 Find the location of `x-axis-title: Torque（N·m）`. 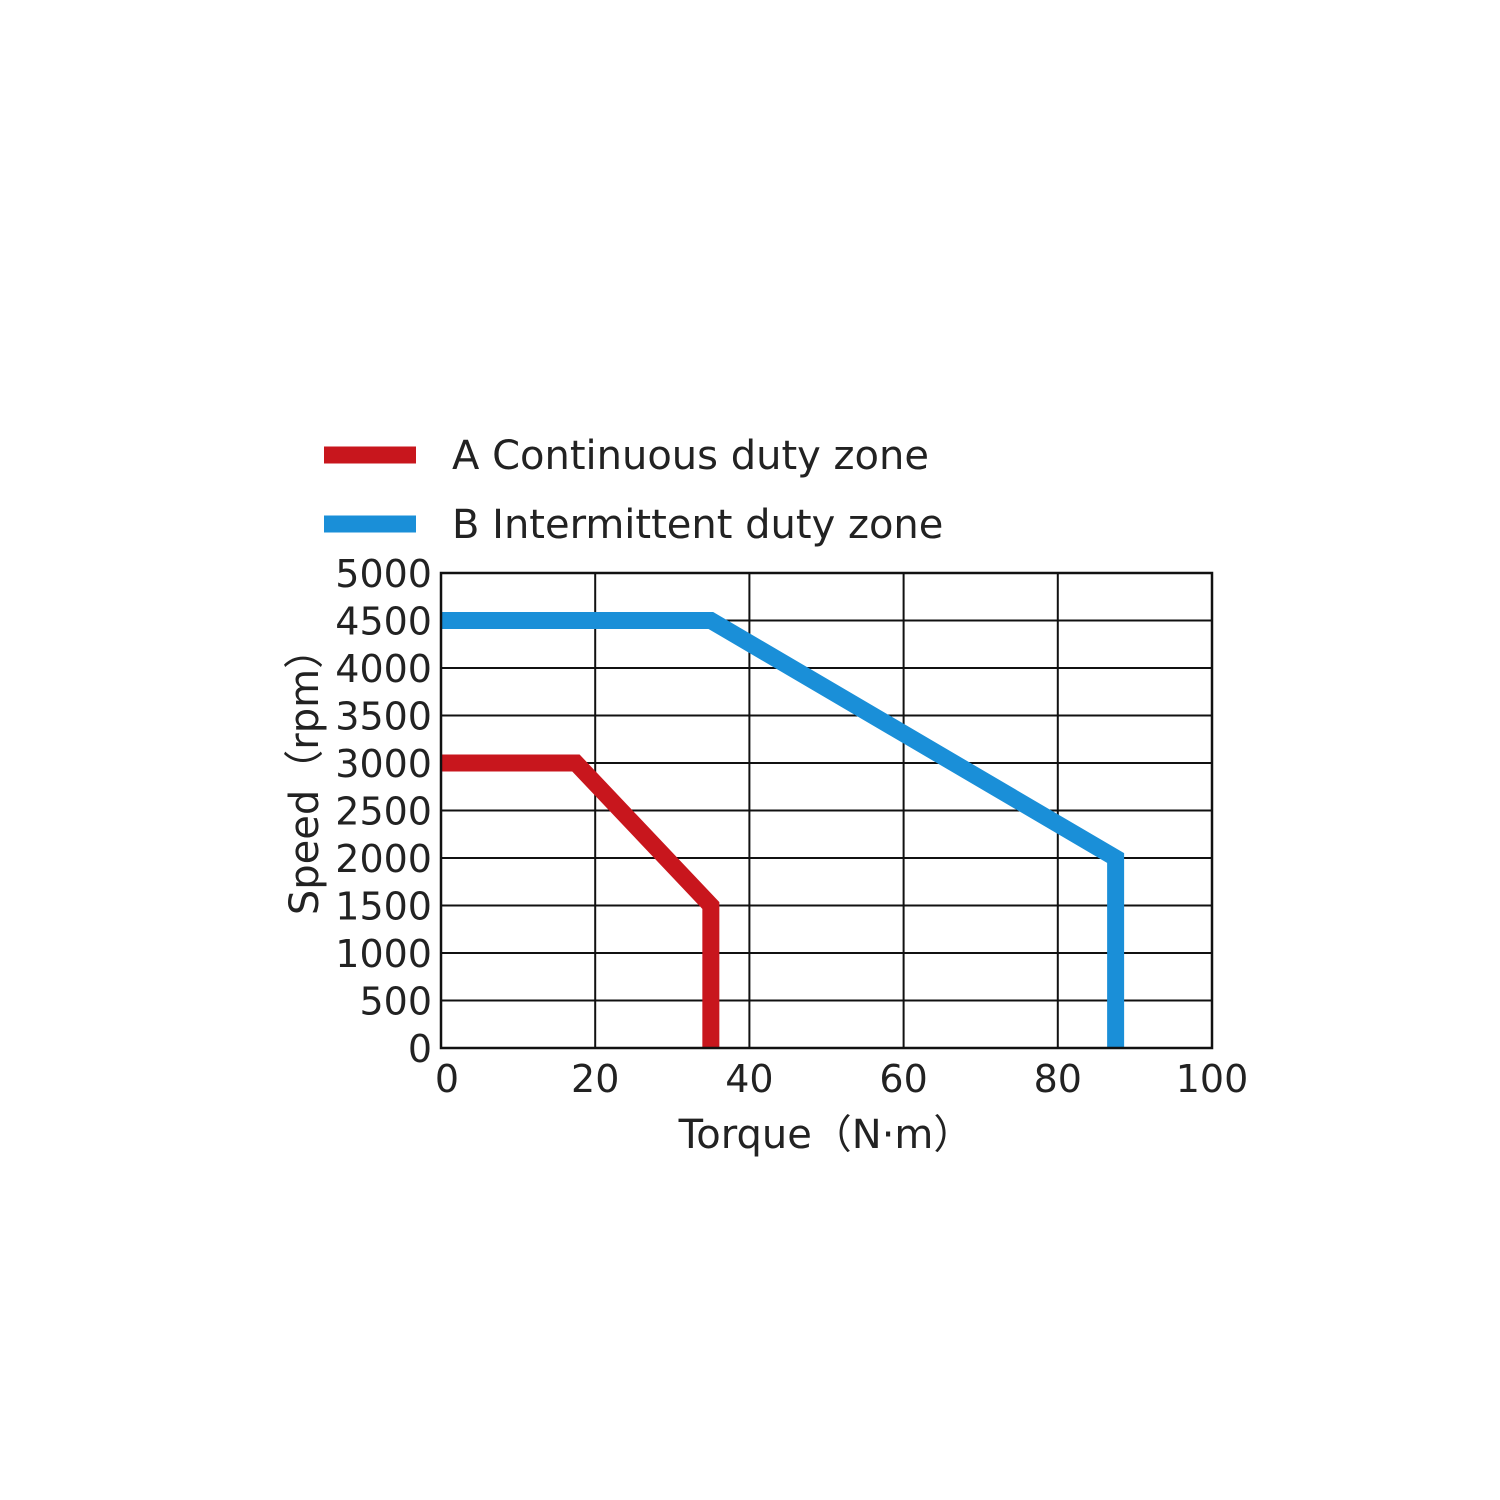

x-axis-title: Torque（N·m） is located at coordinates (826, 1135).